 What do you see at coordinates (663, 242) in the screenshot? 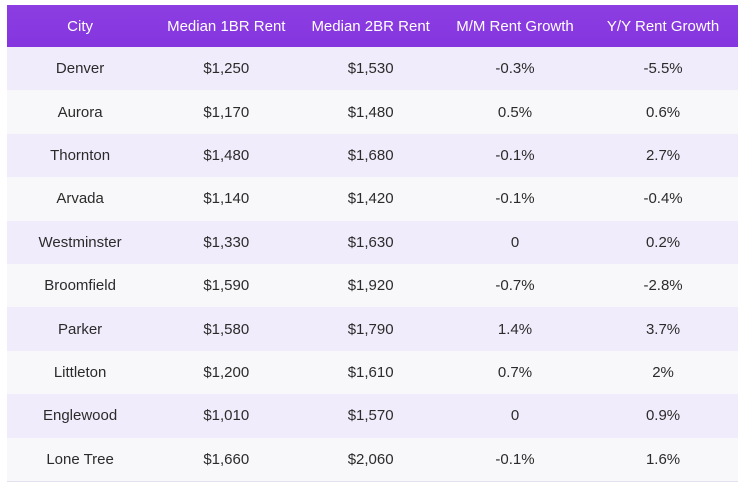
I see `cell-yy-growth: 0.2%` at bounding box center [663, 242].